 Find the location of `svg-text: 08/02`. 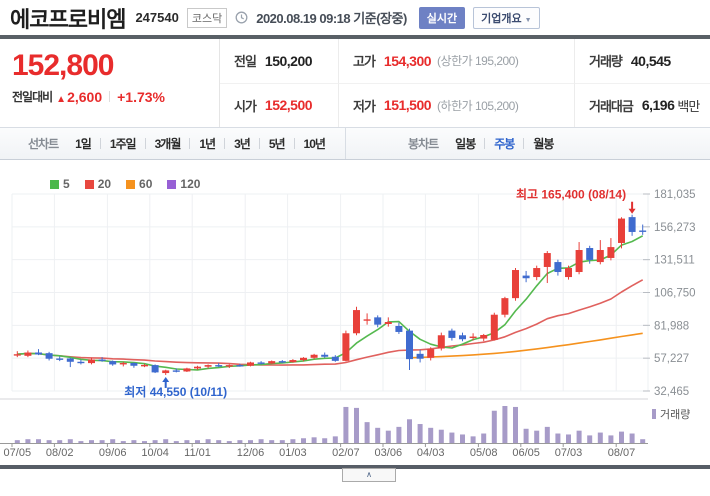

svg-text: 08/02 is located at coordinates (60, 453).